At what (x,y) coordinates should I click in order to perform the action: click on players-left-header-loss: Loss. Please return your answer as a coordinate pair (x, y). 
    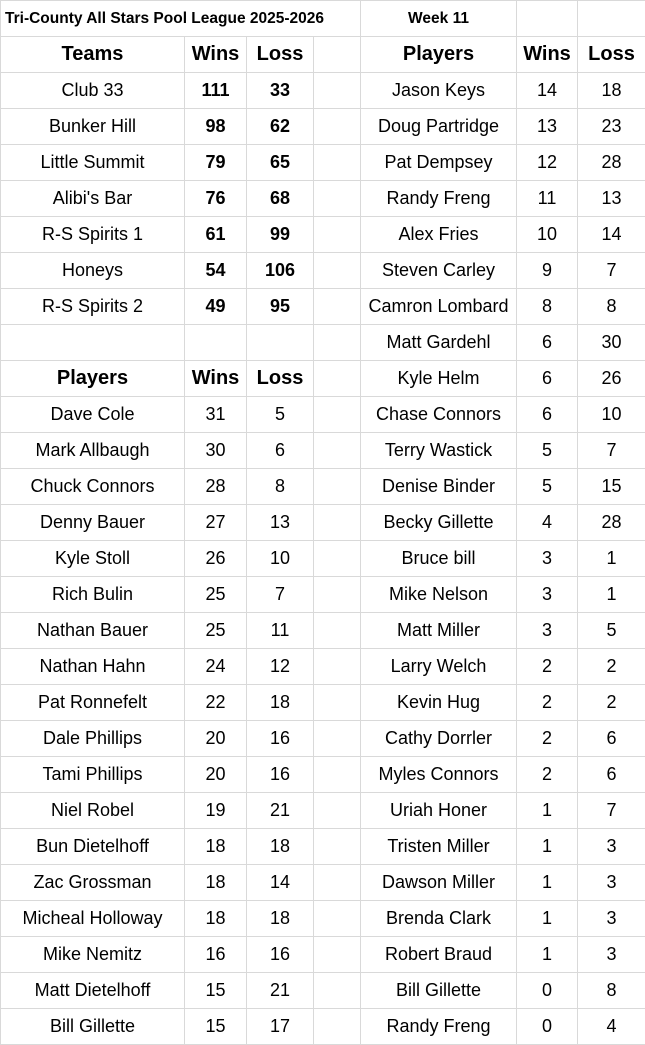
    Looking at the image, I should click on (280, 378).